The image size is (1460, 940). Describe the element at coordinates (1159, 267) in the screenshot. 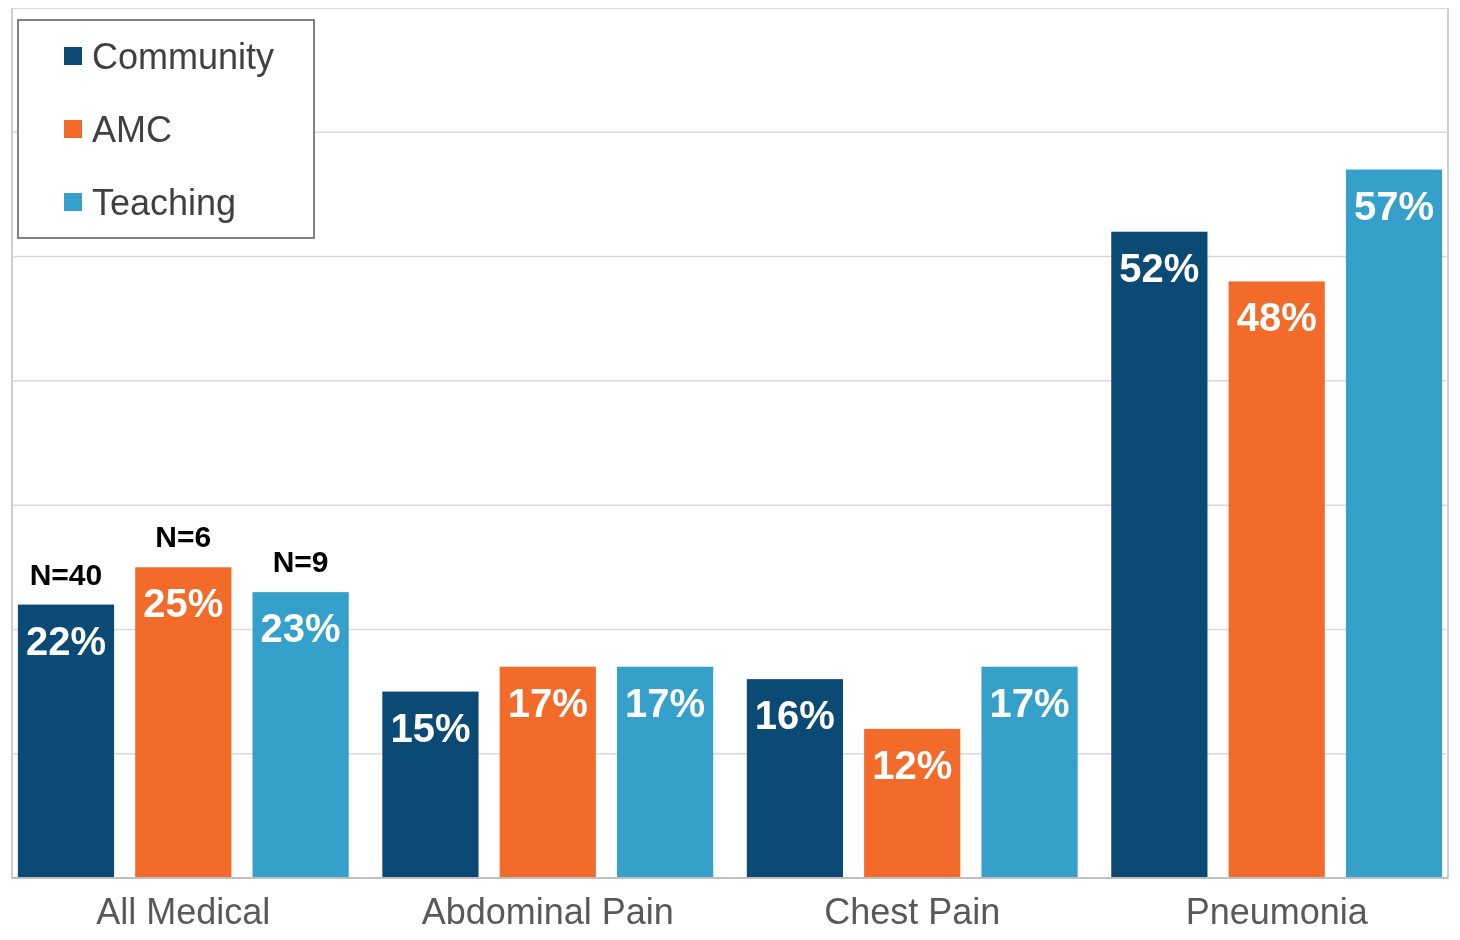

I see `data-label: 52%` at that location.